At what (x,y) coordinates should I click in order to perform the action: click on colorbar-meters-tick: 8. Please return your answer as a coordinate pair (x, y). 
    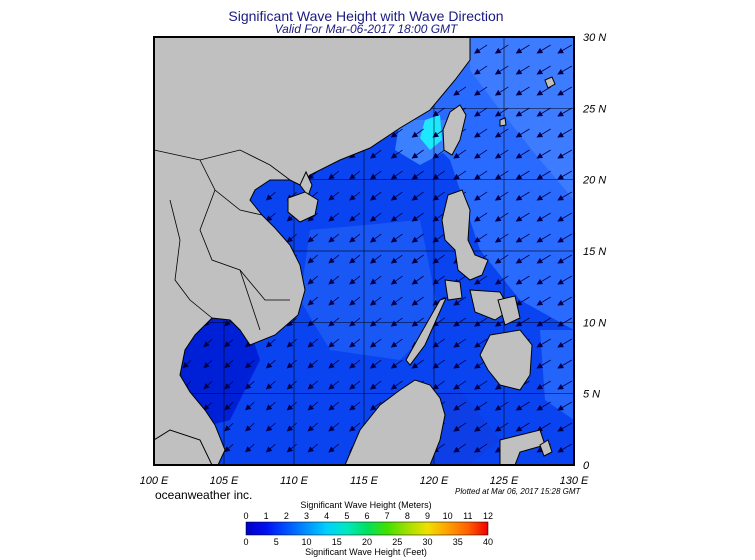
    Looking at the image, I should click on (407, 516).